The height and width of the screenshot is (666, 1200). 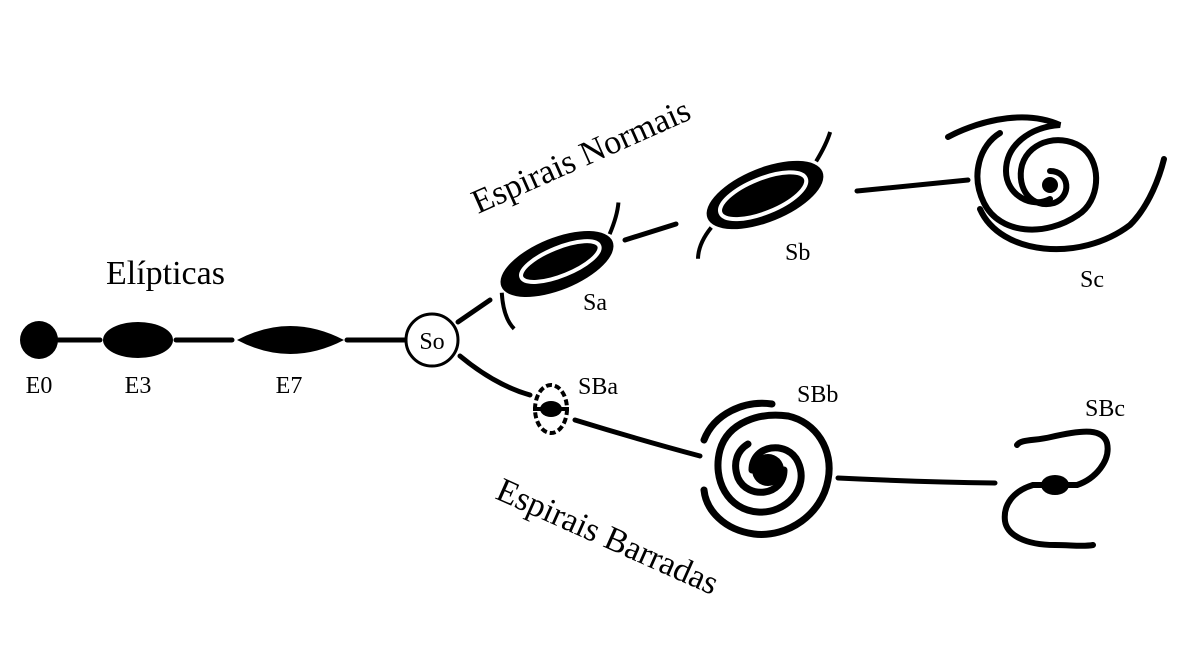 I want to click on label-sbb: SBb, so click(x=817, y=395).